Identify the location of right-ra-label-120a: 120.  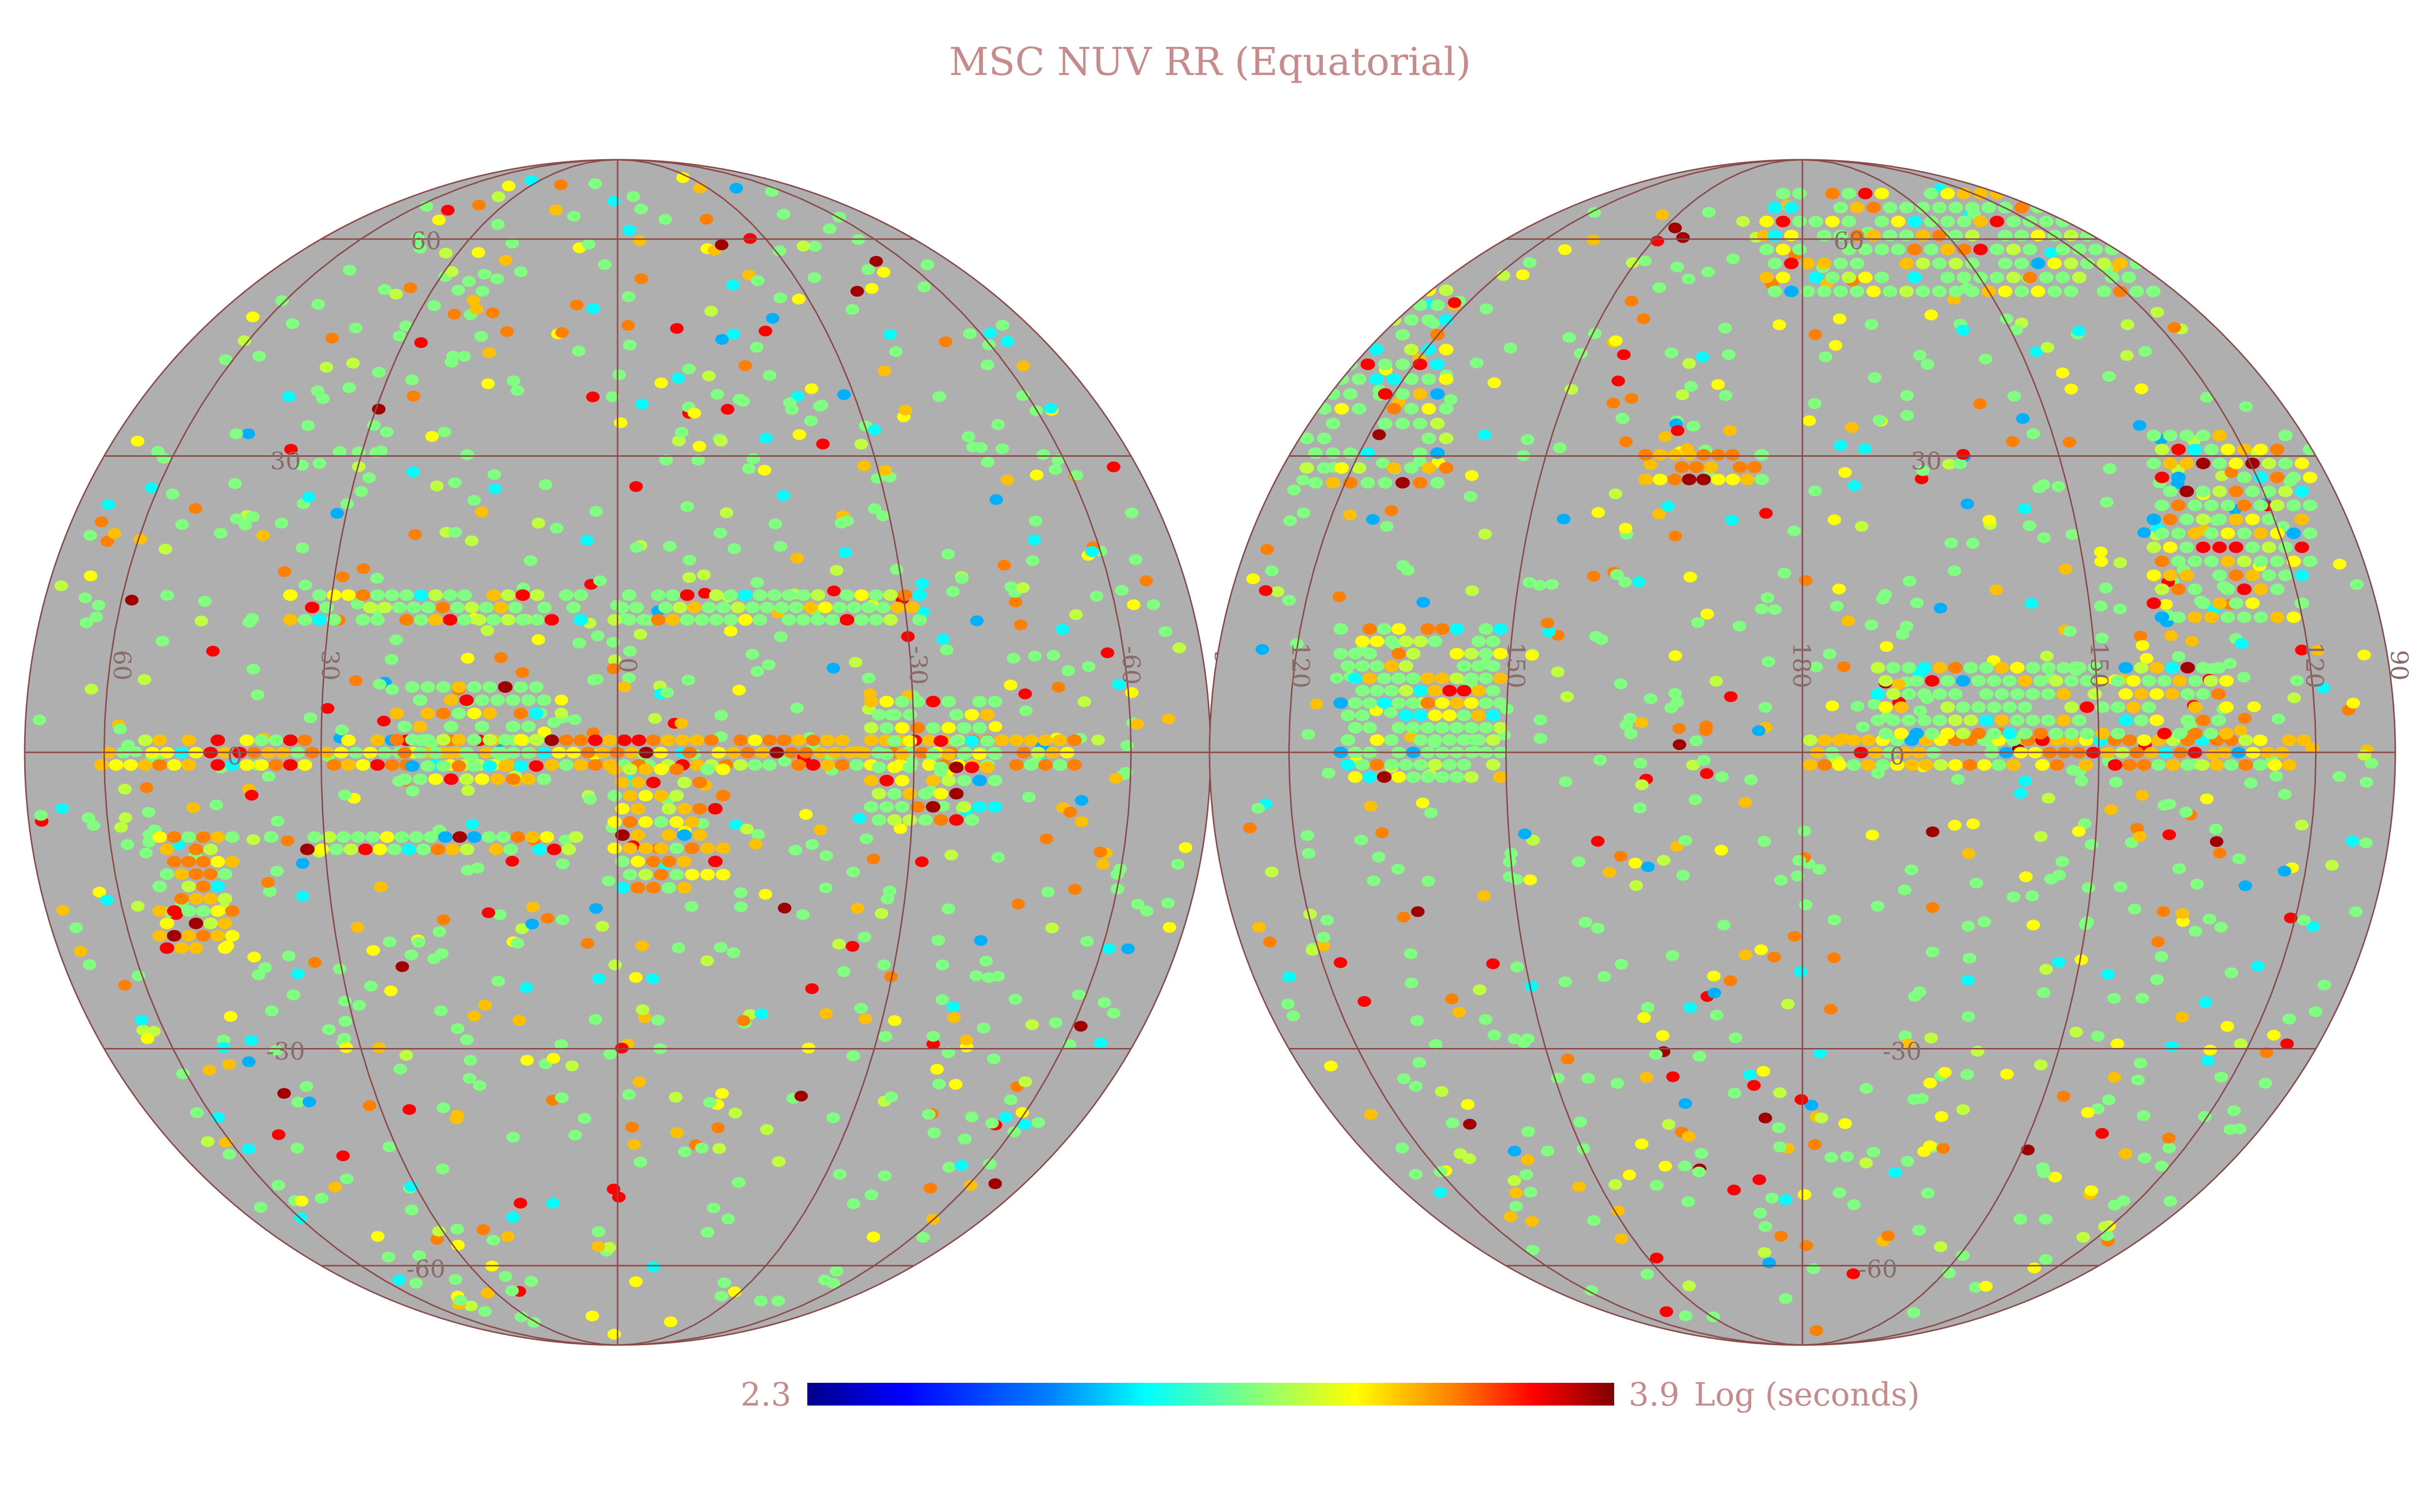
(1300, 665).